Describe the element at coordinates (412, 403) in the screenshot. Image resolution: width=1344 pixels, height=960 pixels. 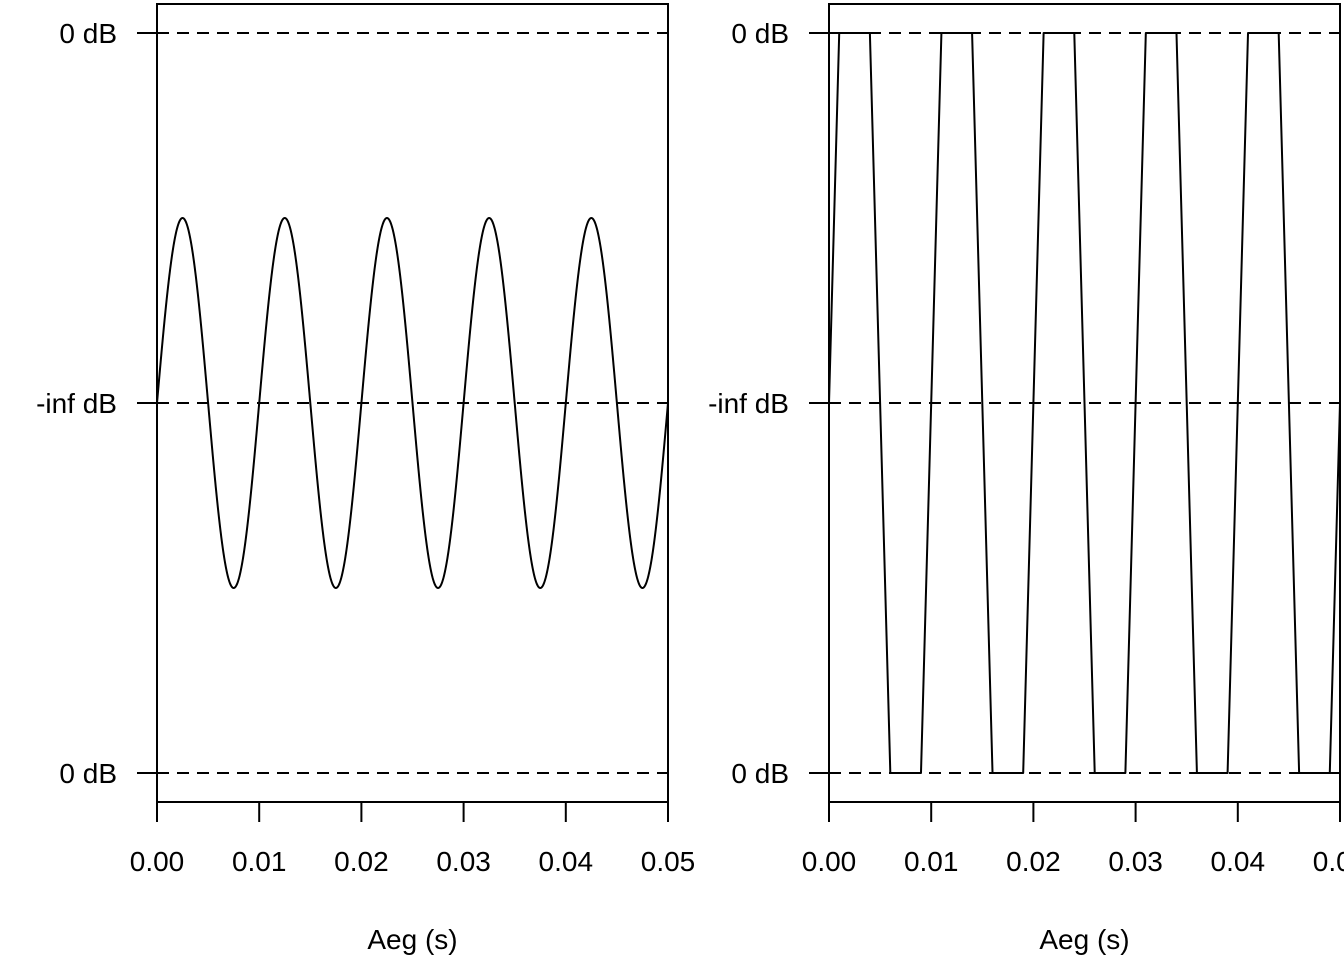
I see `series-line` at that location.